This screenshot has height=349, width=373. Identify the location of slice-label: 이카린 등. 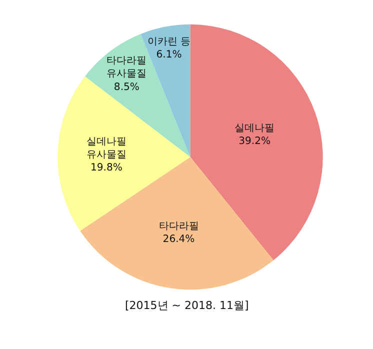
(169, 42).